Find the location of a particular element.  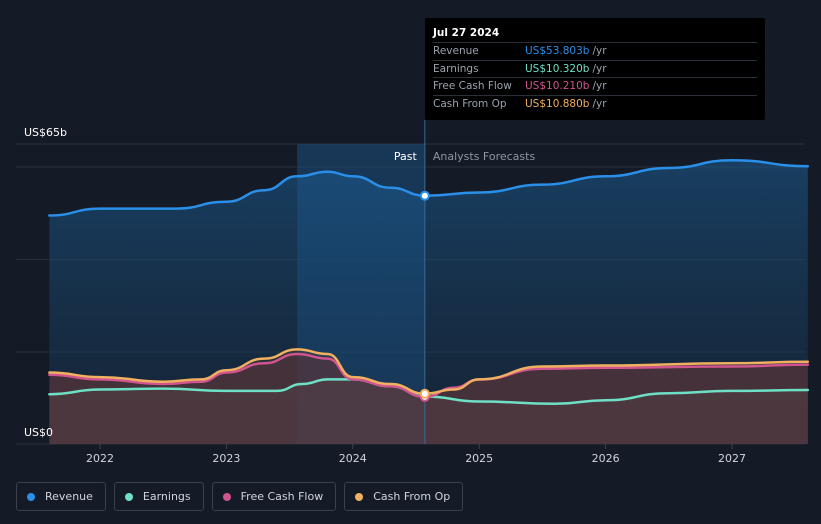

earnings-dot-icon is located at coordinates (128, 496).